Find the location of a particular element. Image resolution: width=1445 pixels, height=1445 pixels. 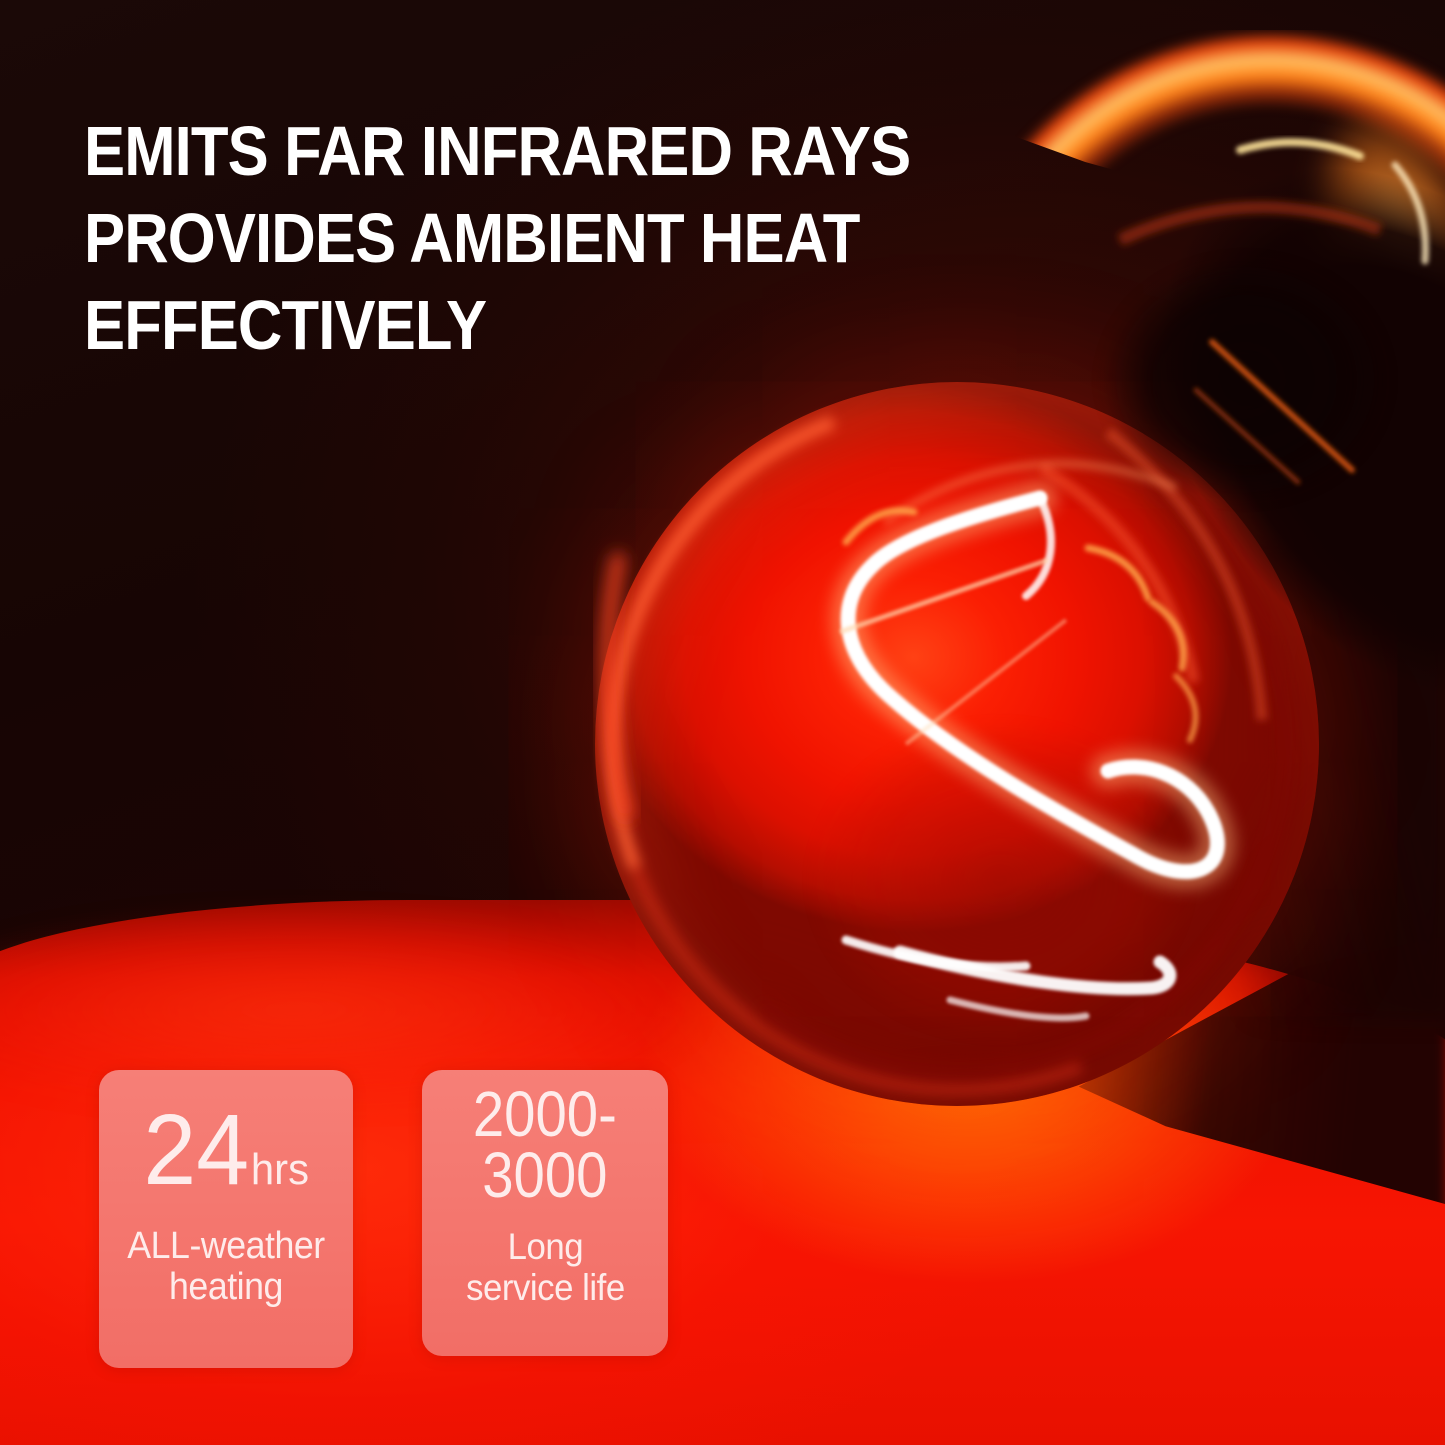

filament-glow is located at coordinates (1033, 685).